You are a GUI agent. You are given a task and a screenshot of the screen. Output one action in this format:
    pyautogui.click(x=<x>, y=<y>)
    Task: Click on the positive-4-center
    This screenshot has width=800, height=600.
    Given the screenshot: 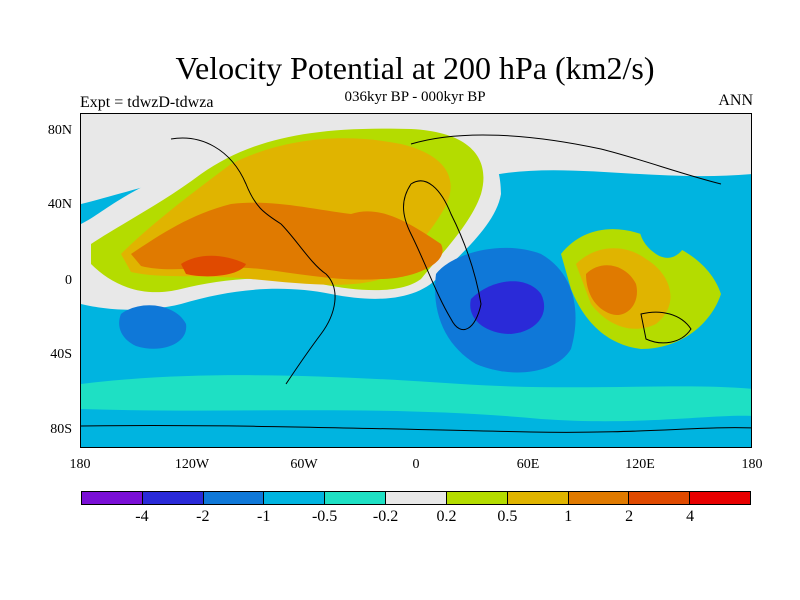 What is the action you would take?
    pyautogui.click(x=213, y=266)
    